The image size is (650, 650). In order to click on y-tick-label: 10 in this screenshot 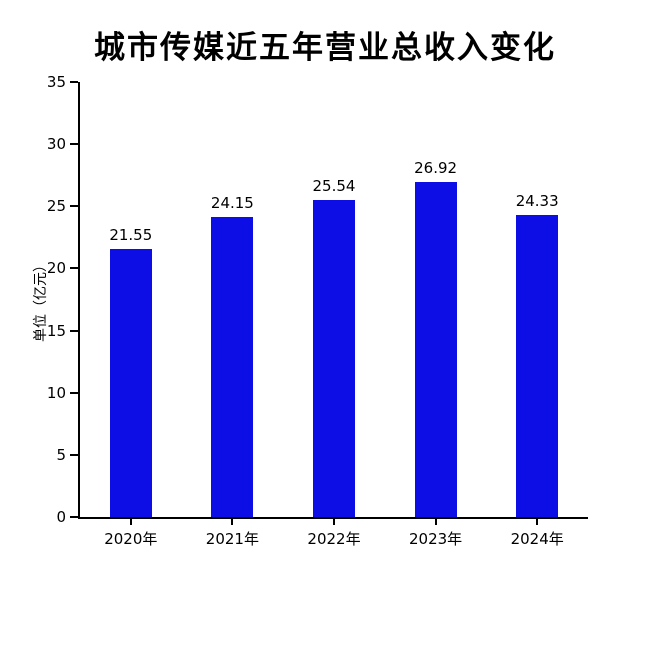, I will do `click(56, 392)`.